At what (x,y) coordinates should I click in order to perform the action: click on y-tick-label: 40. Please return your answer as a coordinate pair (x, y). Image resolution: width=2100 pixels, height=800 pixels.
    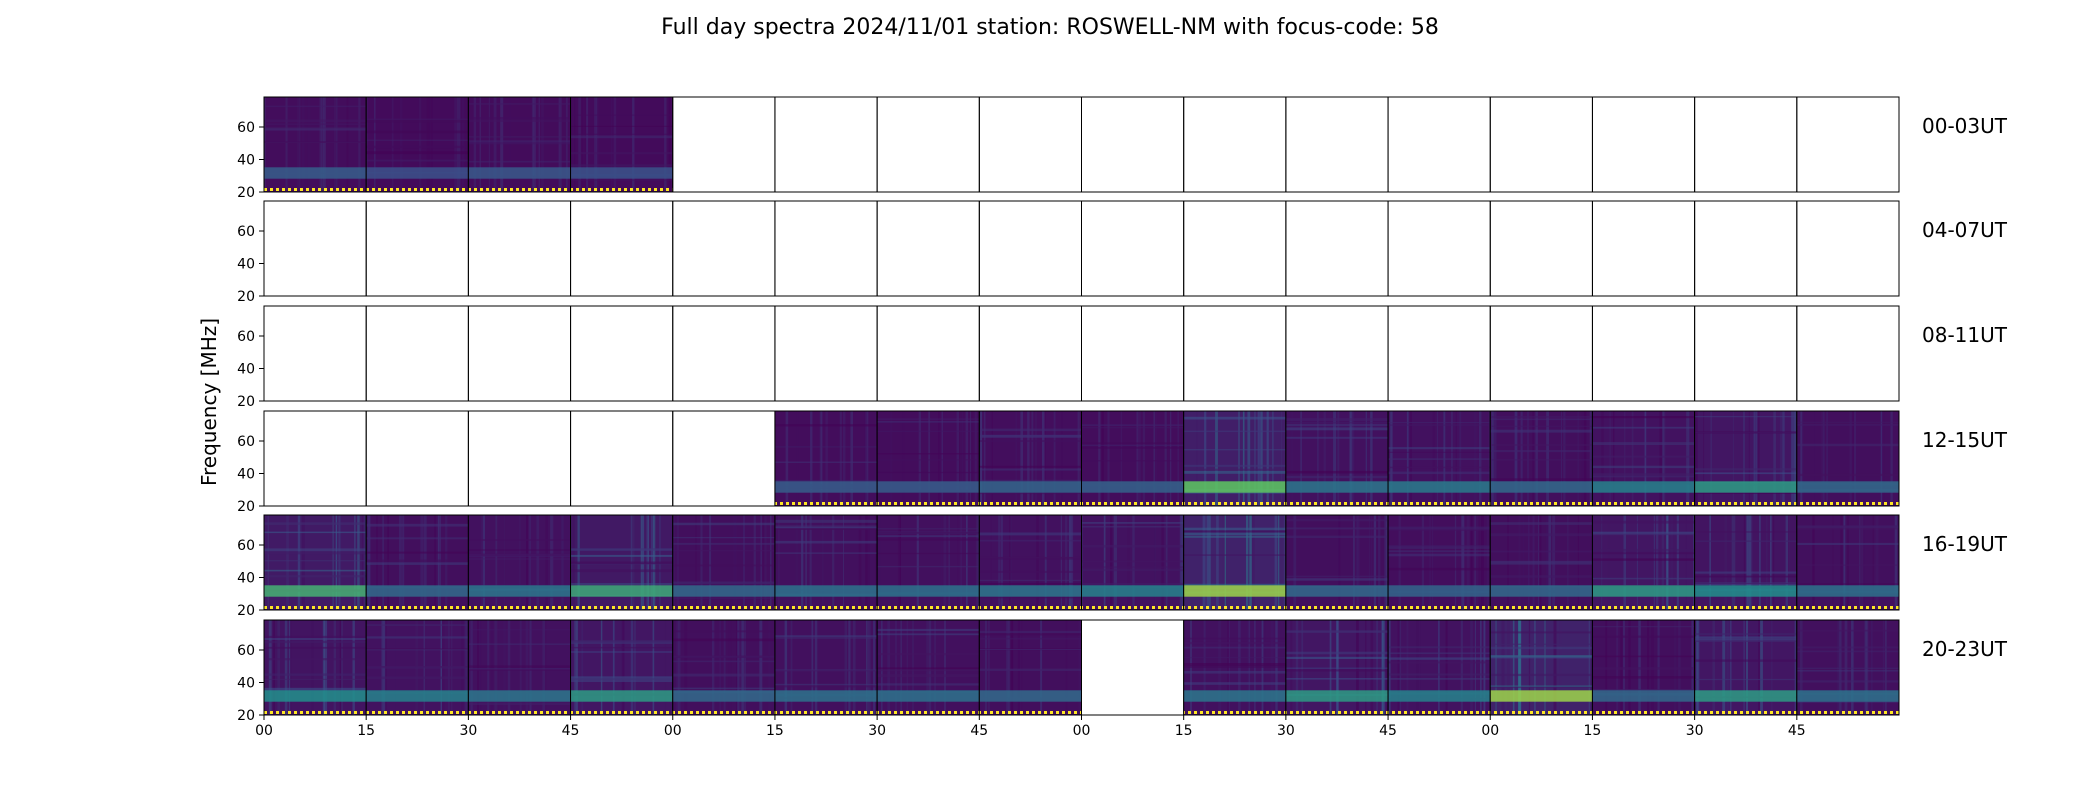
    Looking at the image, I should click on (246, 161).